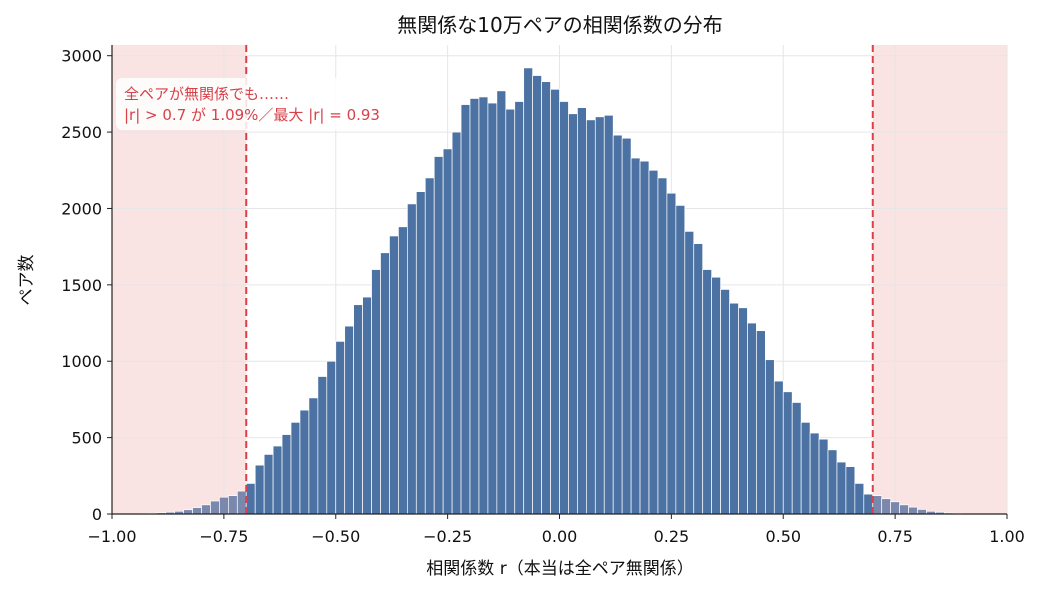 This screenshot has height=590, width=1045. I want to click on x-tick-label: 0.50, so click(783, 536).